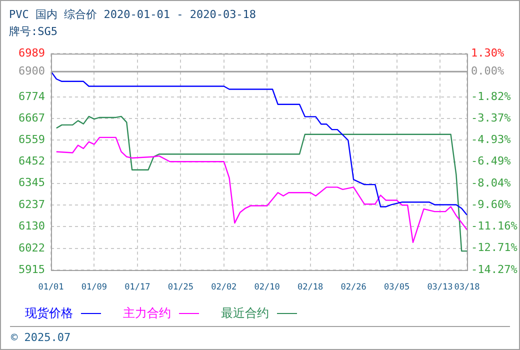 The image size is (520, 350). I want to click on x-tick-label: 02/18, so click(311, 287).